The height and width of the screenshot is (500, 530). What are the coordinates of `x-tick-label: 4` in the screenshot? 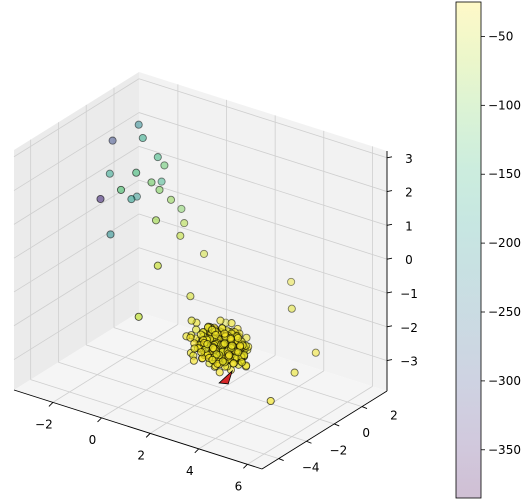 It's located at (190, 471).